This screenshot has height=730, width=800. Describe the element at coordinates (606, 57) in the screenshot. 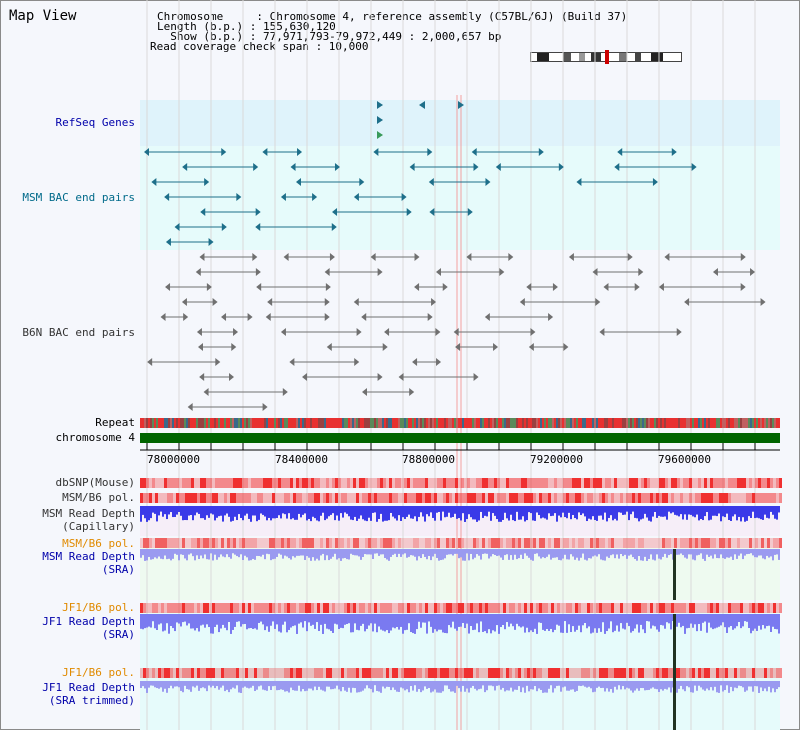

I see `chromosome-ideogram` at that location.